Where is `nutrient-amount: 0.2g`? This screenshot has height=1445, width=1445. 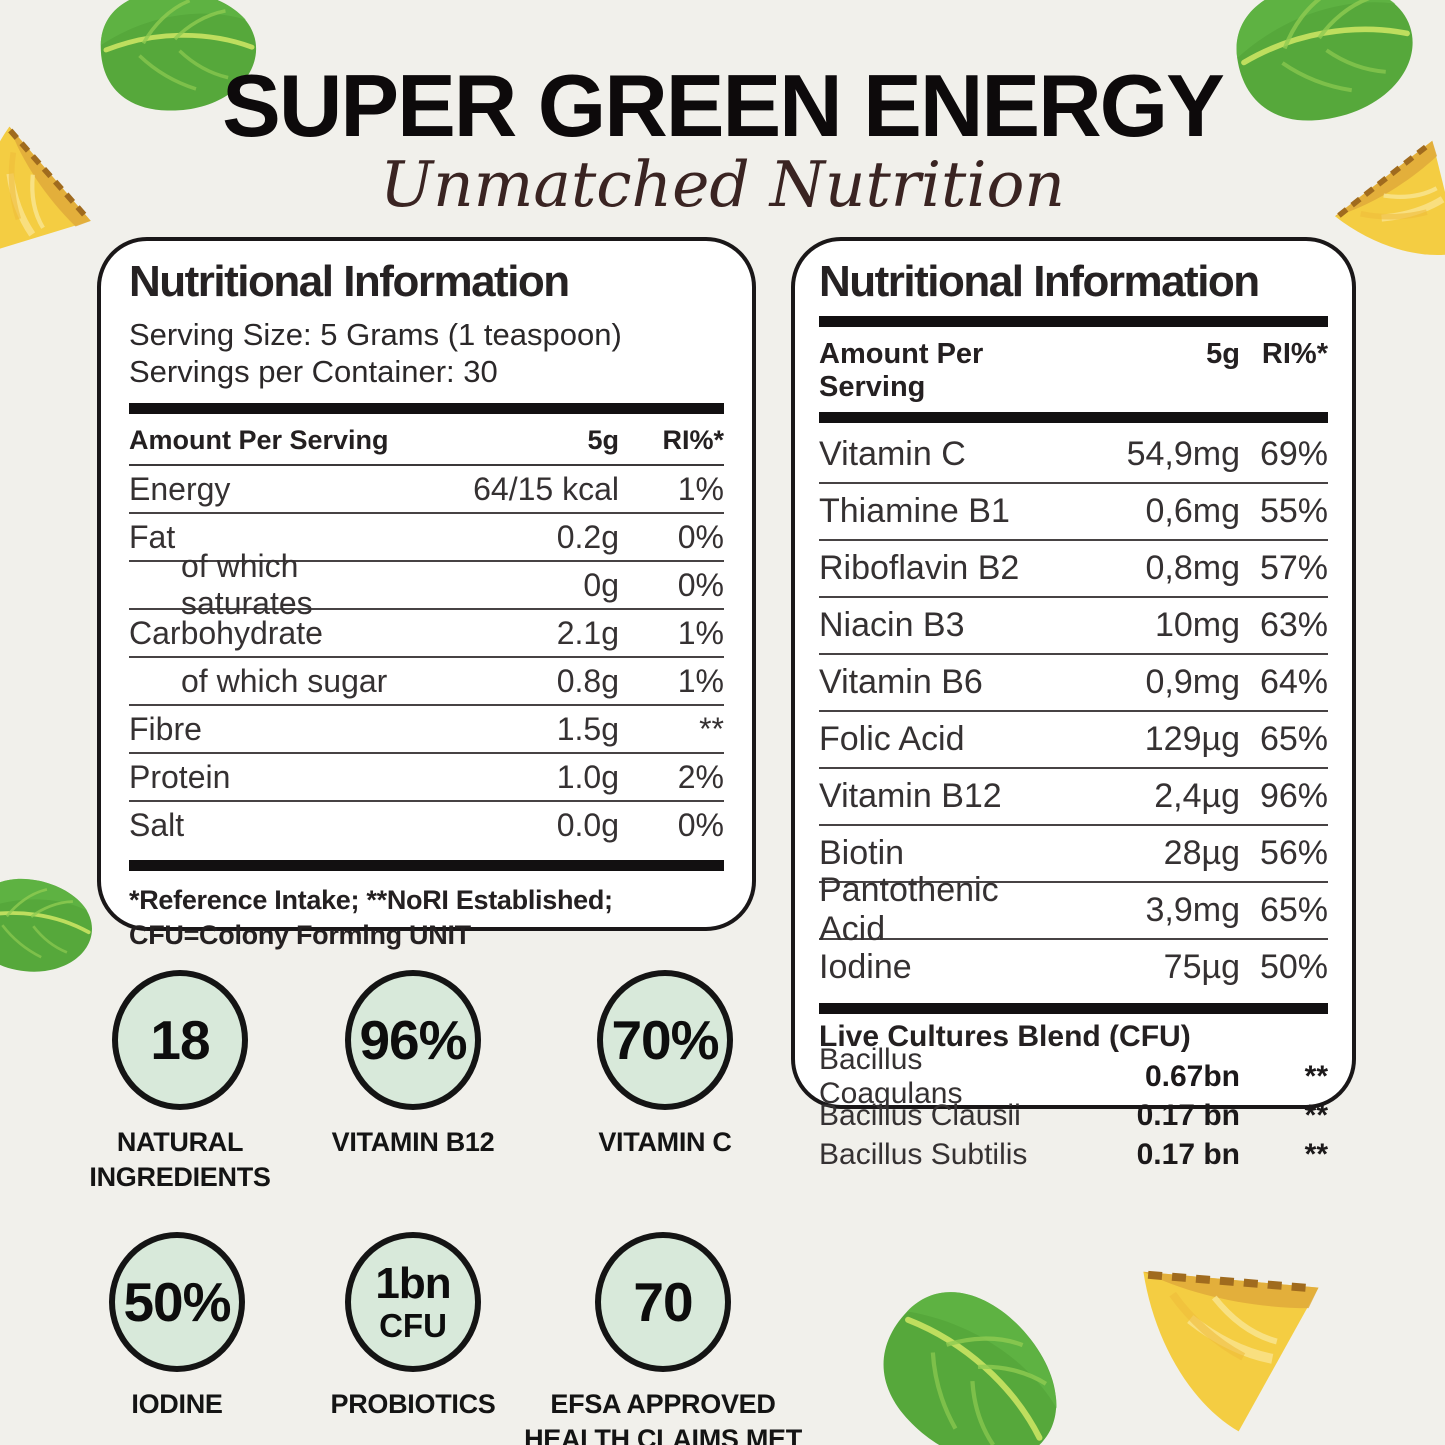
nutrient-amount: 0.2g is located at coordinates (587, 536).